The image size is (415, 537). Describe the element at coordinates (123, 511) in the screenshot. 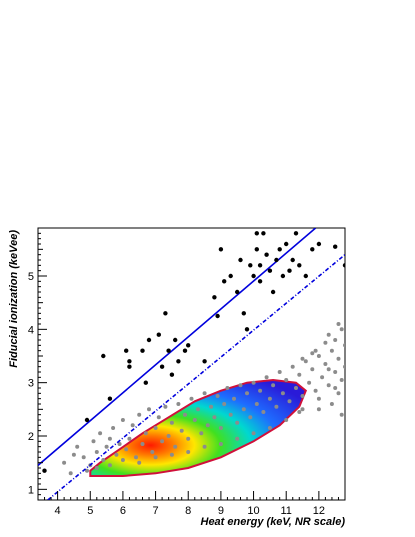

I see `x-tick-label: 6` at that location.